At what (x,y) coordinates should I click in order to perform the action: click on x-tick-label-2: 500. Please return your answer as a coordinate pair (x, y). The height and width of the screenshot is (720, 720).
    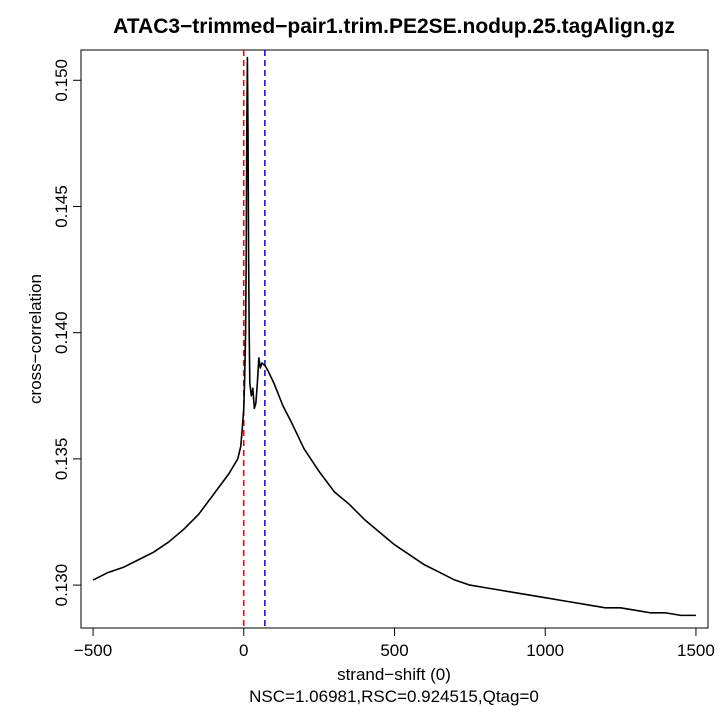
    Looking at the image, I should click on (394, 650).